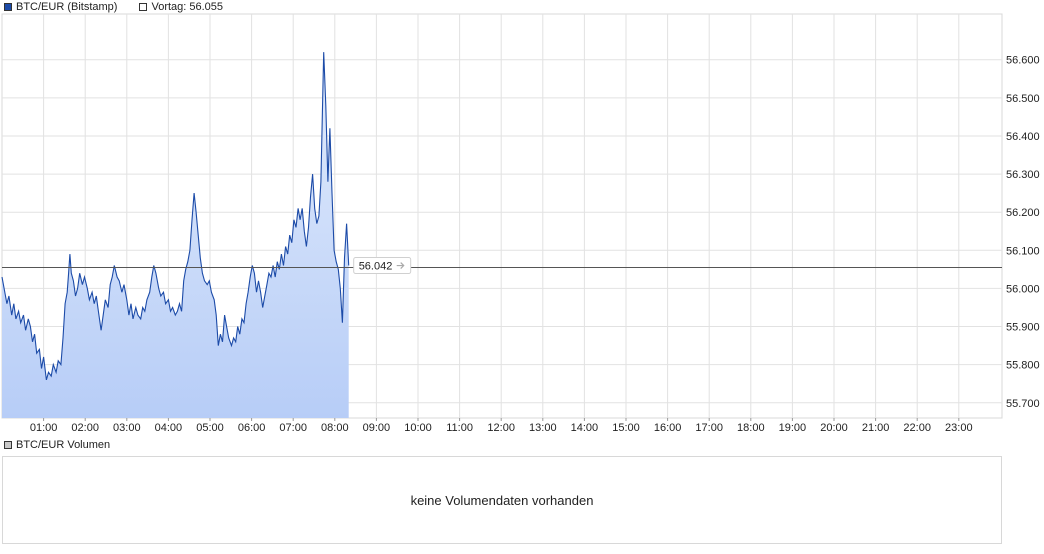 The width and height of the screenshot is (1044, 554). Describe the element at coordinates (543, 428) in the screenshot. I see `x-tick-label: 13:00` at that location.